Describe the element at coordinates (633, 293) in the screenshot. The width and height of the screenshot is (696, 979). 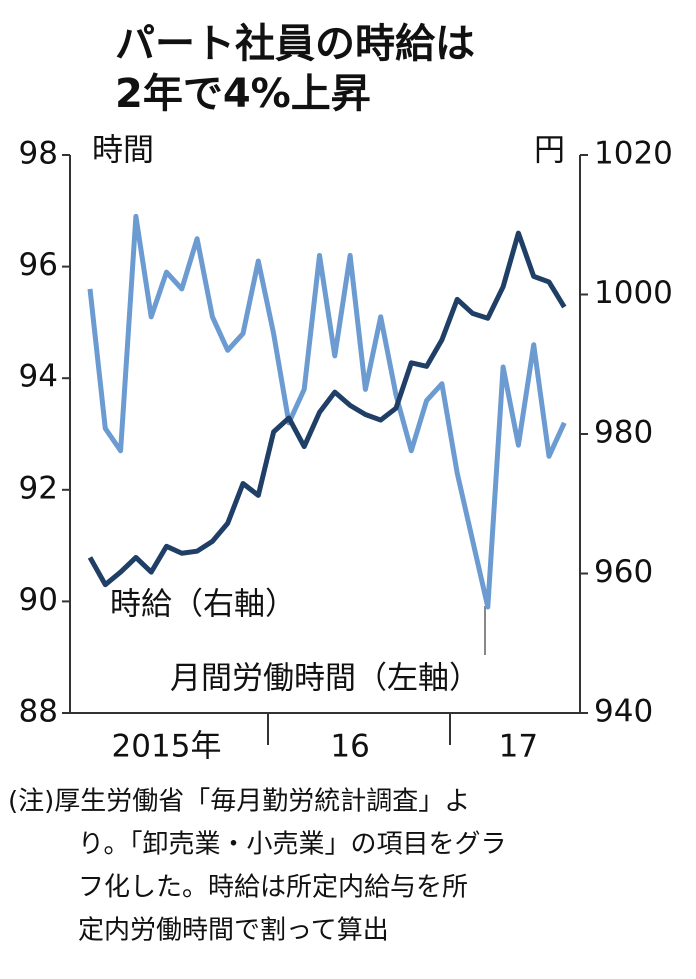
I see `y2-tick-label: 1000` at that location.